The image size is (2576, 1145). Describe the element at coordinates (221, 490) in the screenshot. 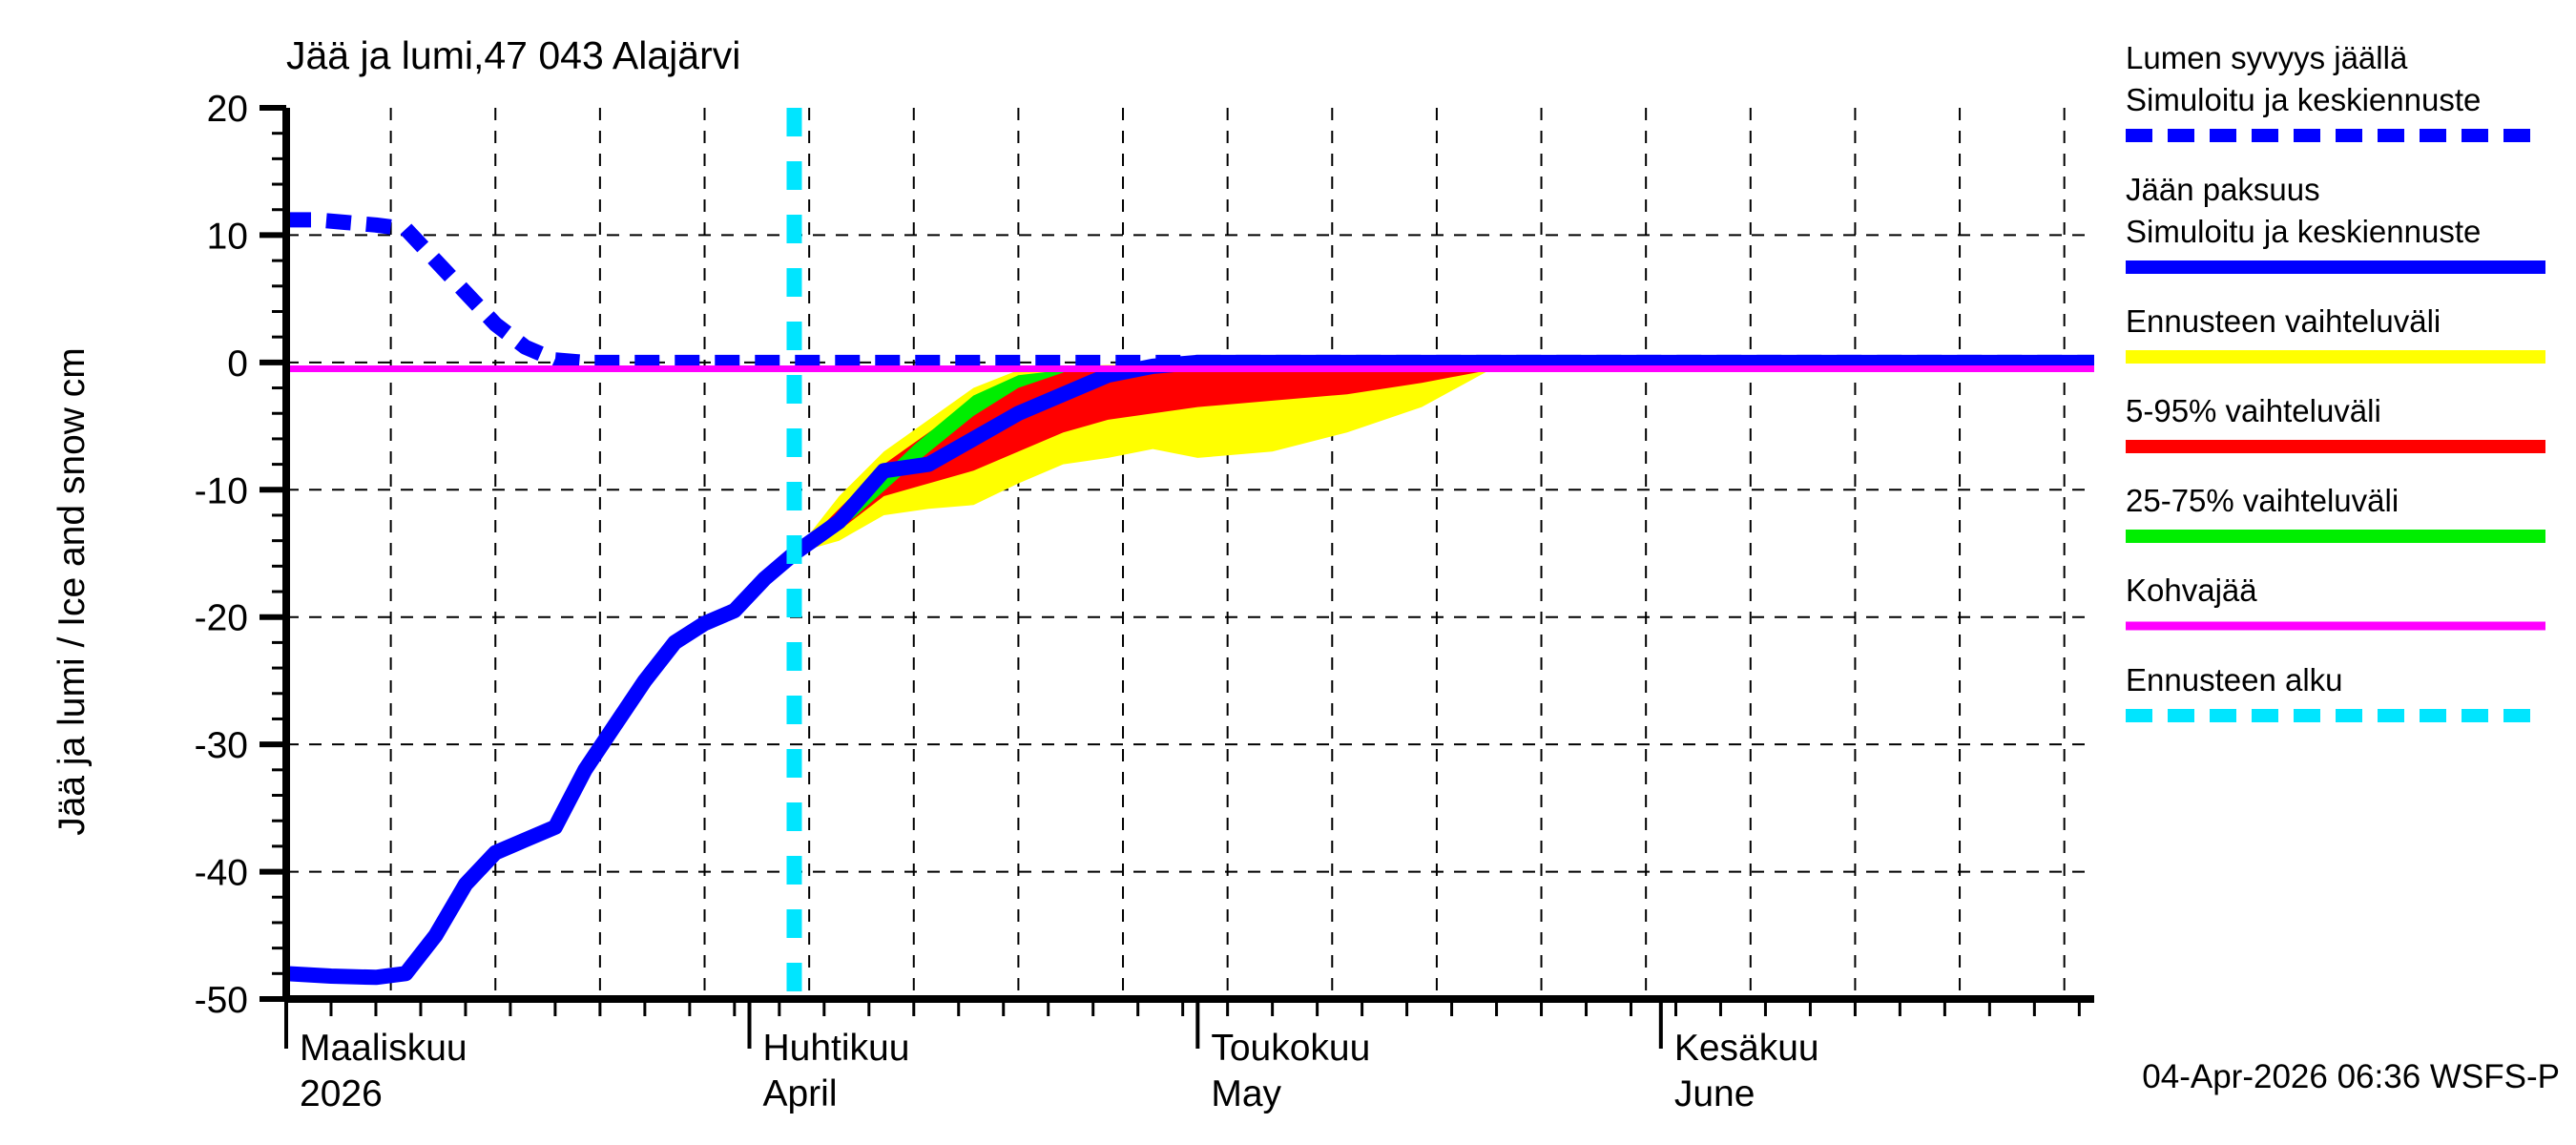

I see `y-axis-tick-label: -10` at that location.